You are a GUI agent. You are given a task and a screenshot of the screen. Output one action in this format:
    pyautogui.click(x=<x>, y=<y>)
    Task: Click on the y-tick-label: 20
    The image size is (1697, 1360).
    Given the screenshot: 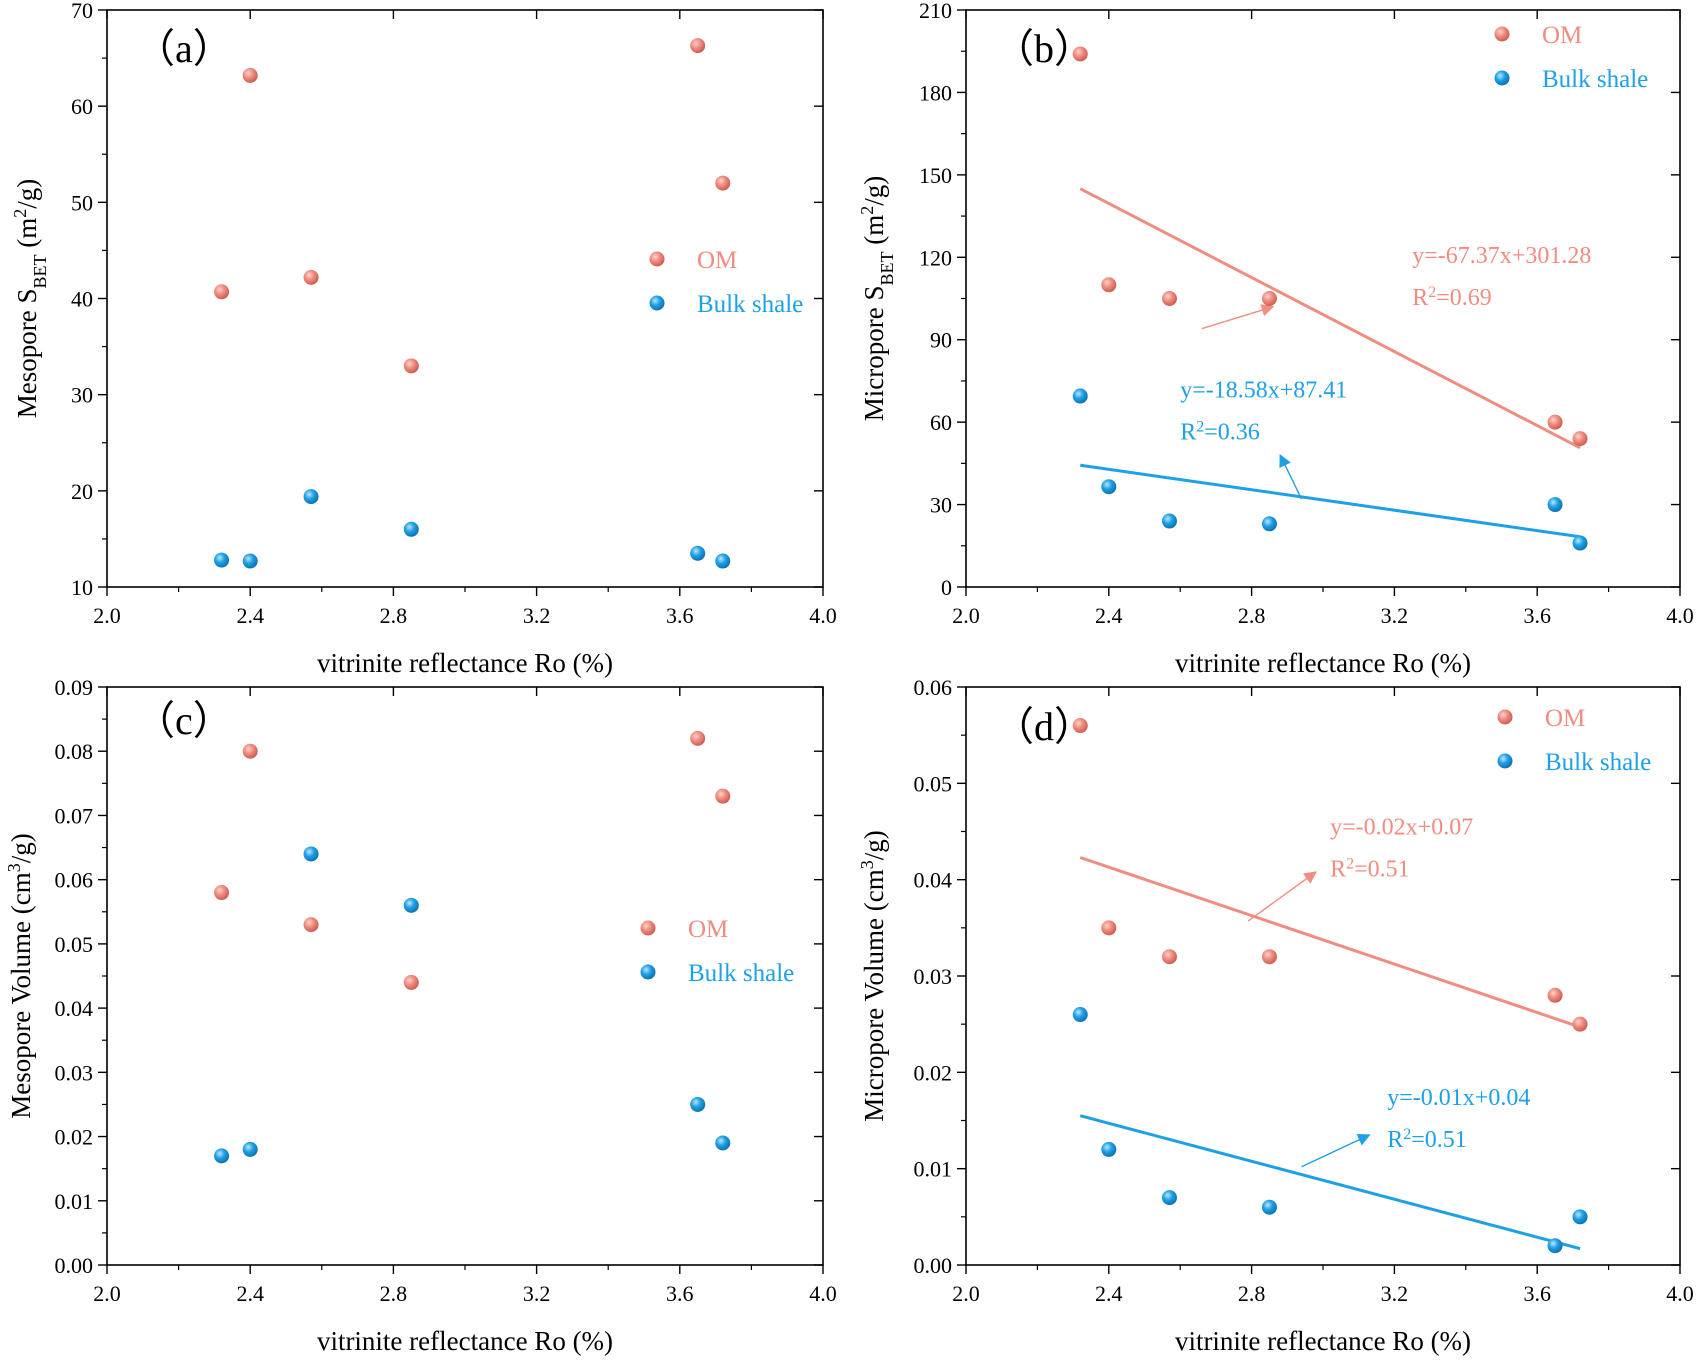 What is the action you would take?
    pyautogui.click(x=82, y=491)
    